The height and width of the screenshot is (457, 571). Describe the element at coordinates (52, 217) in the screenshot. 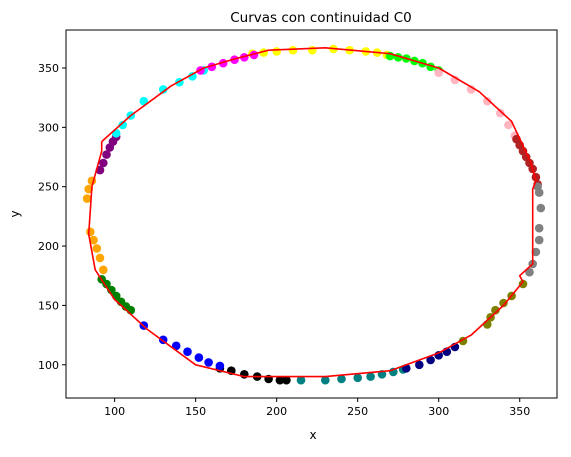

I see `y-axis: 100 150 200 250 300 350` at that location.